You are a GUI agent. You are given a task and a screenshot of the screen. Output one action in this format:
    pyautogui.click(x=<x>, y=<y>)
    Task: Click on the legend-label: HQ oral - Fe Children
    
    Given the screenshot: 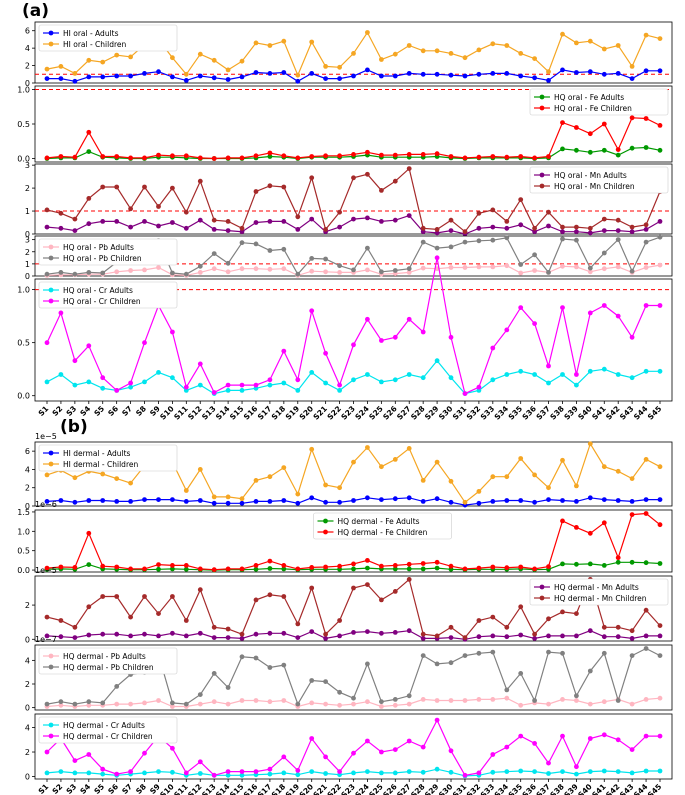 What is the action you would take?
    pyautogui.click(x=593, y=108)
    